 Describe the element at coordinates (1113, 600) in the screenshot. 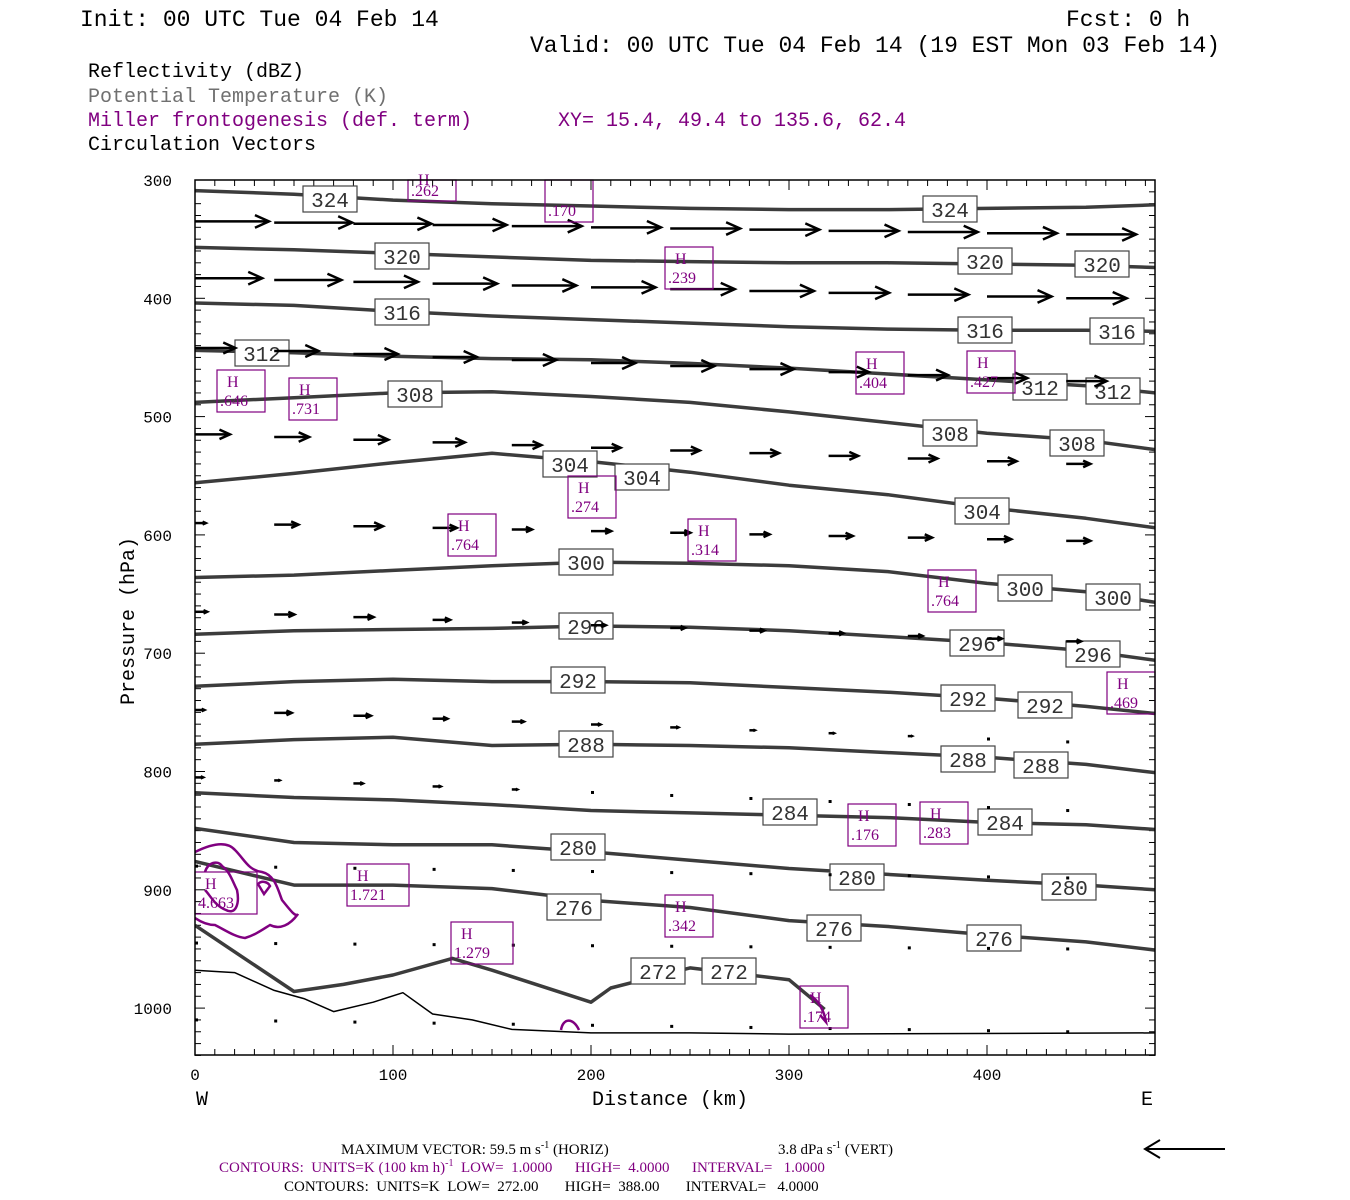

I see `isentrope-label-text: 300` at that location.